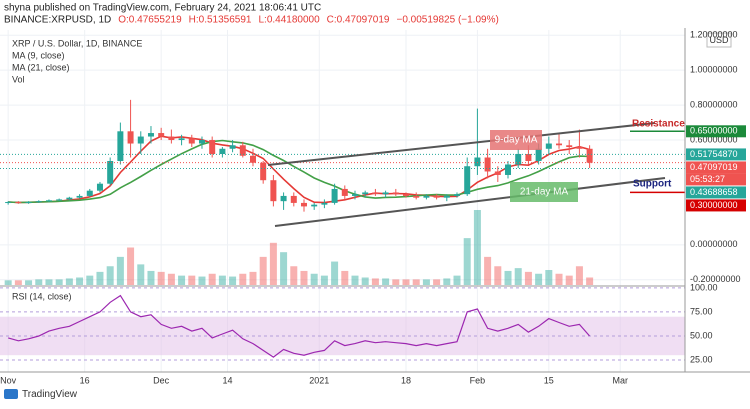  I want to click on legend-vol: Vol, so click(18, 79).